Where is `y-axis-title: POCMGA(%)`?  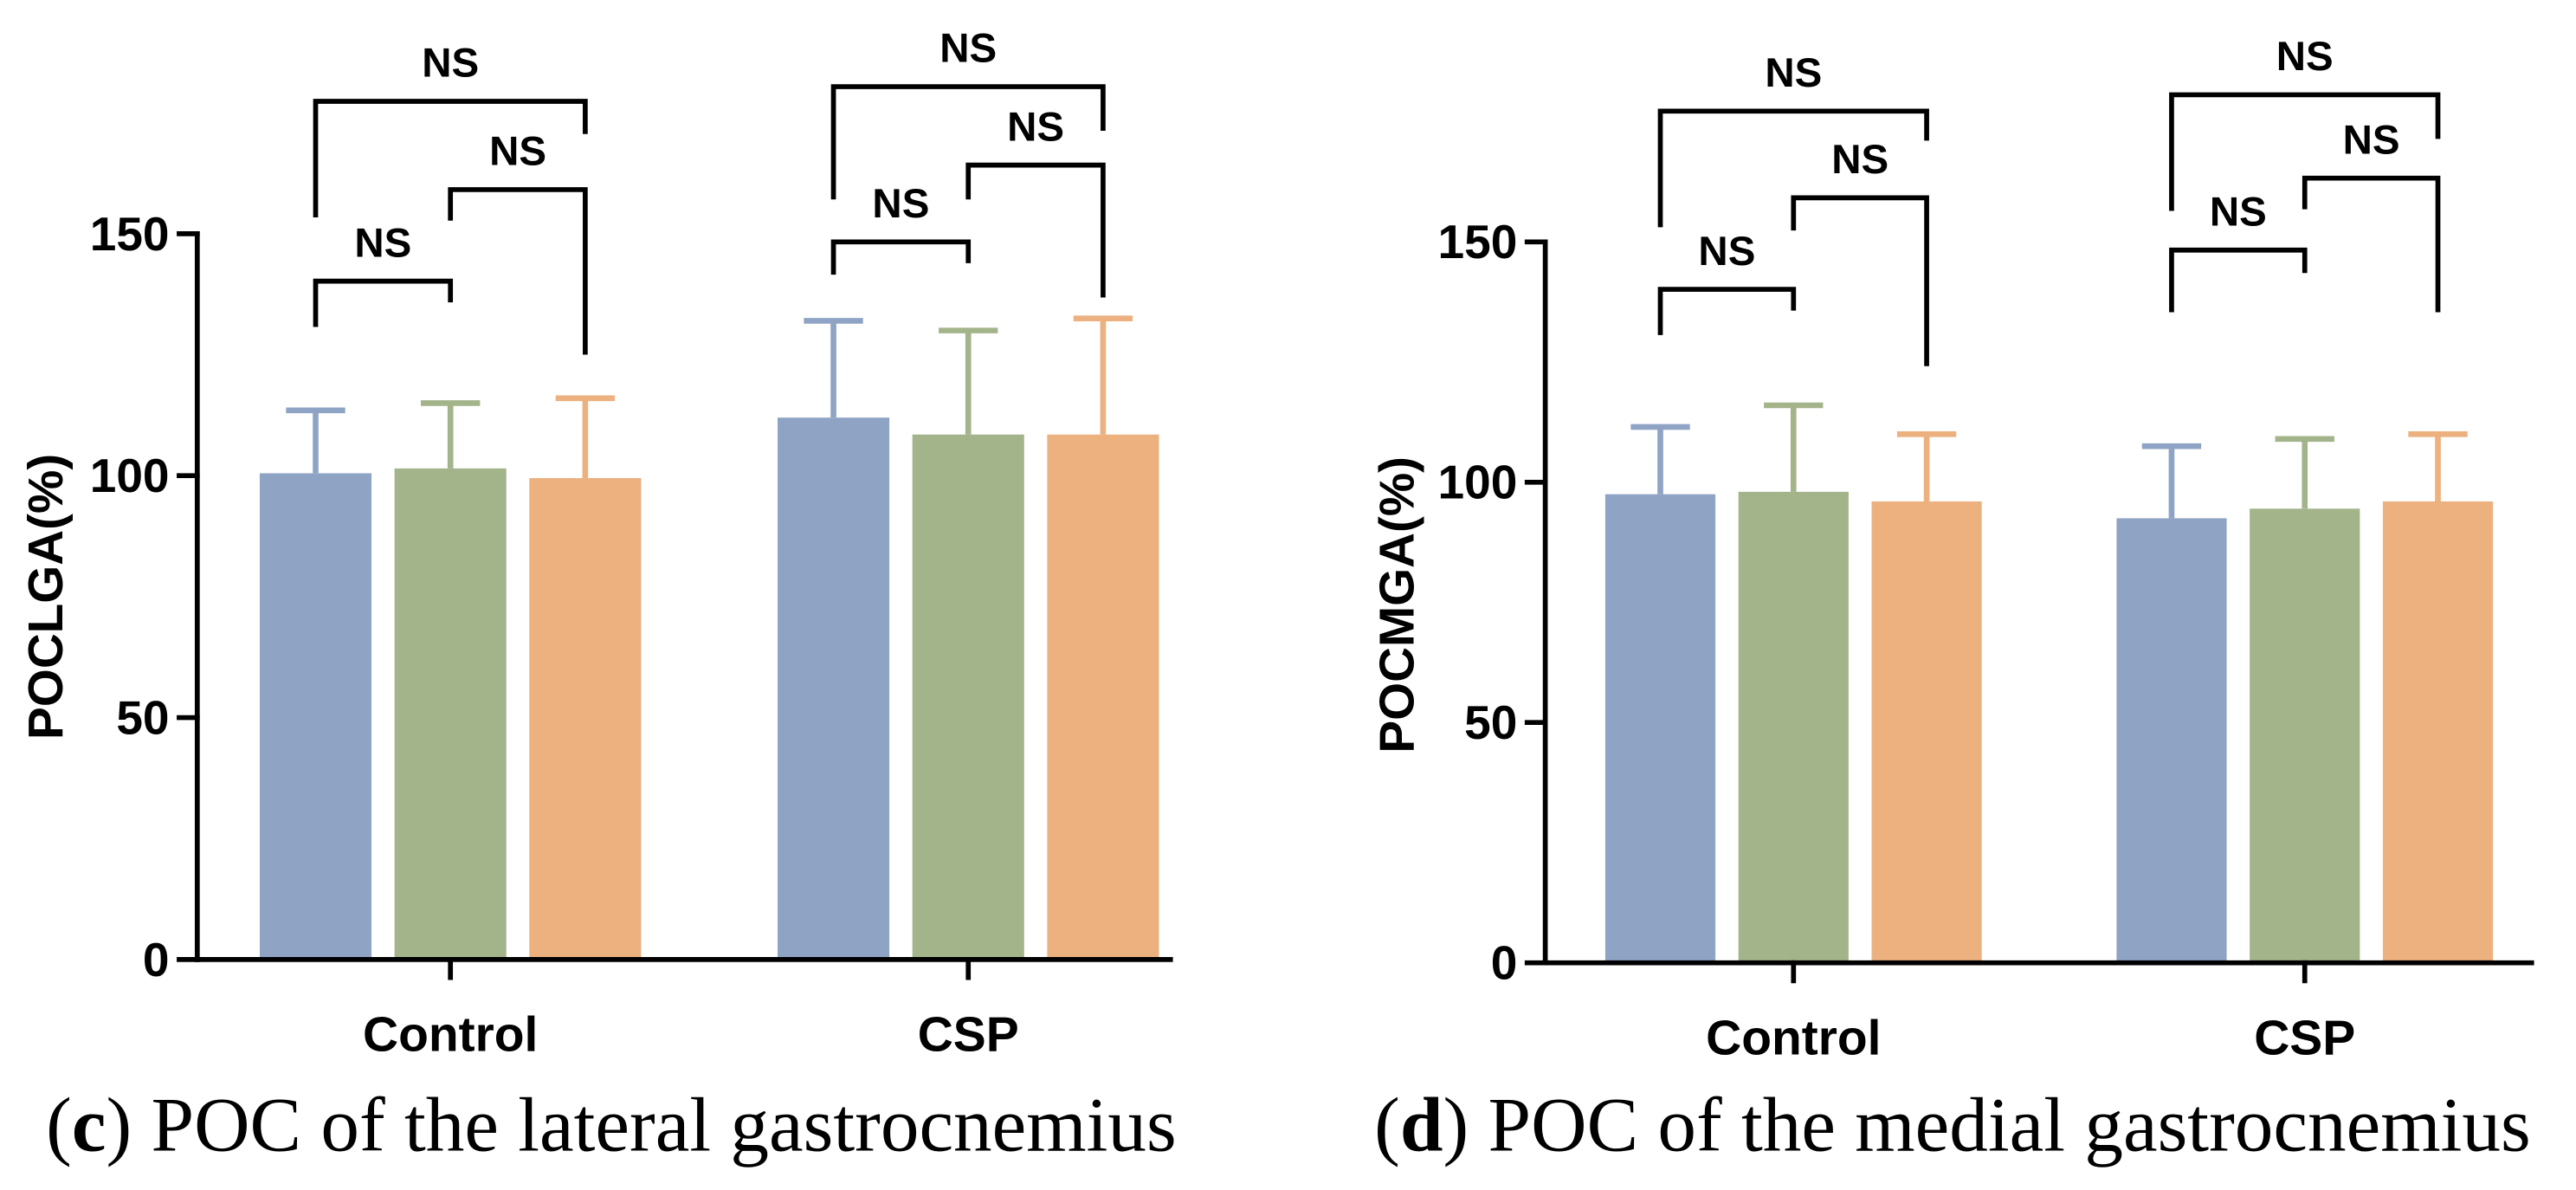 y-axis-title: POCMGA(%) is located at coordinates (1398, 604).